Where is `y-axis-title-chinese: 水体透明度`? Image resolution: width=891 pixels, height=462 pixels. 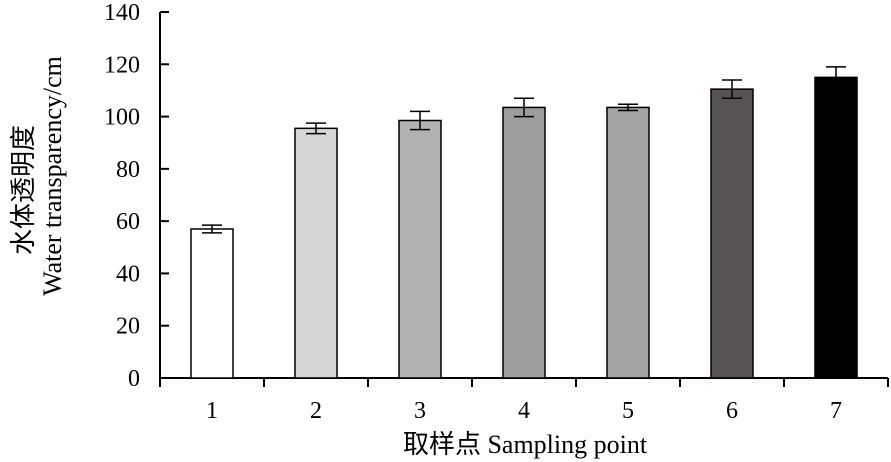
y-axis-title-chinese: 水体透明度 is located at coordinates (23, 190).